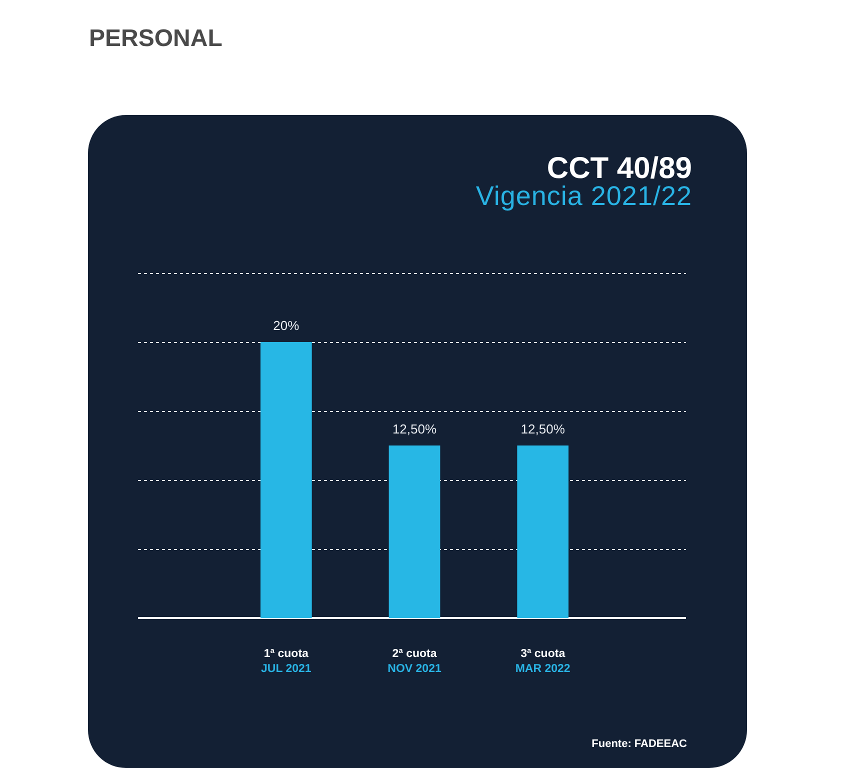 The height and width of the screenshot is (768, 851). I want to click on x-tick-label: 2ª cuota NOV 2021, so click(415, 662).